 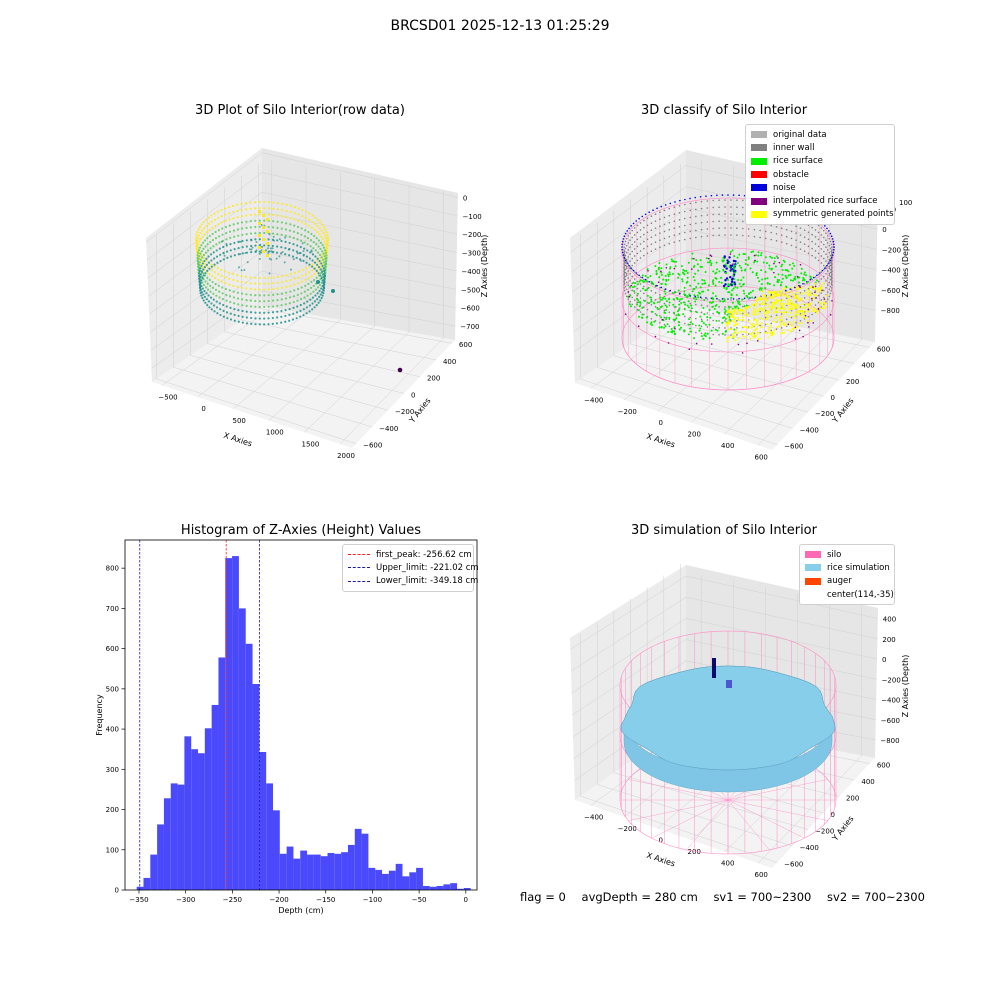 What do you see at coordinates (472, 217) in the screenshot?
I see `z-tick-label: −100` at bounding box center [472, 217].